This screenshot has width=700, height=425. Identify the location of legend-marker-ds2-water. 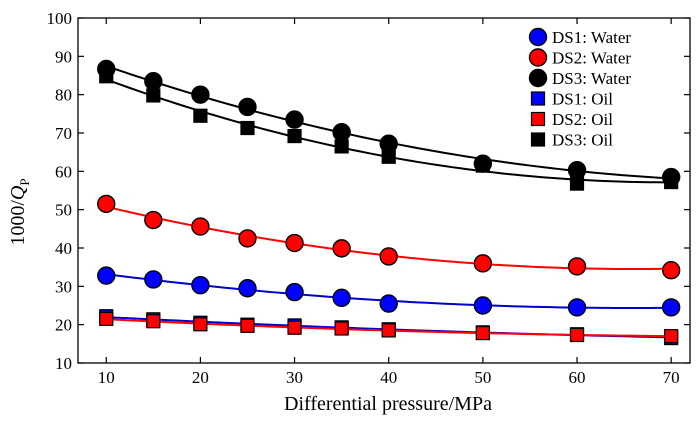
(538, 57).